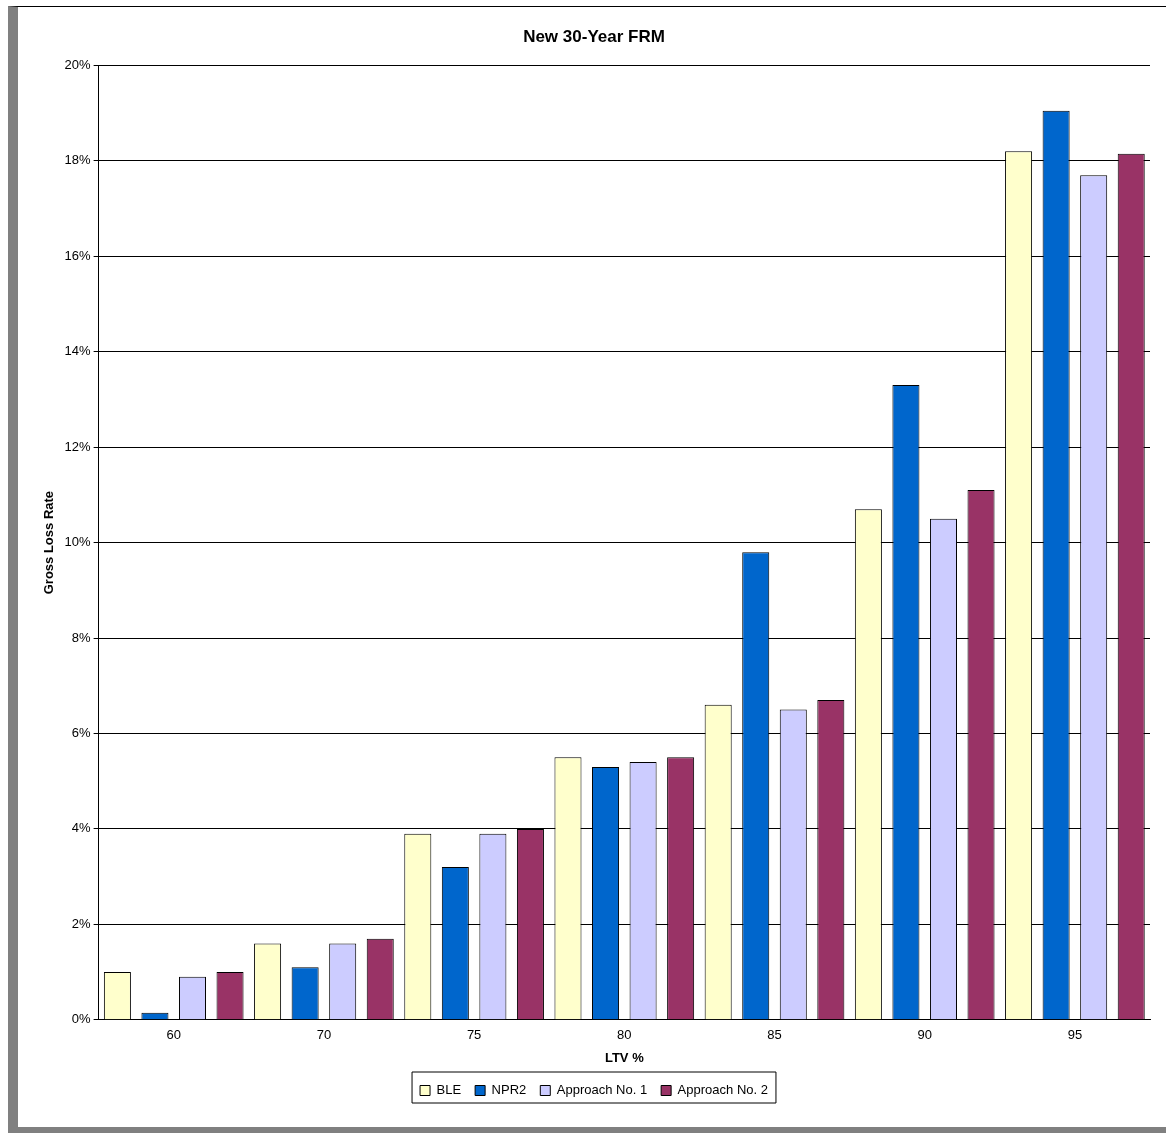  Describe the element at coordinates (1075, 1035) in the screenshot. I see `x-tick-label: 95` at that location.